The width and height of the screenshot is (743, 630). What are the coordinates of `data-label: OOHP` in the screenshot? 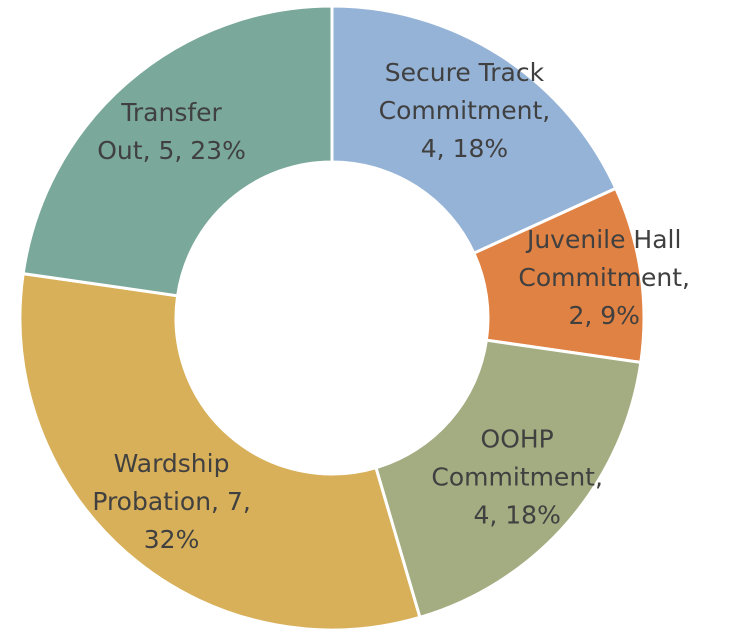 It's located at (517, 438).